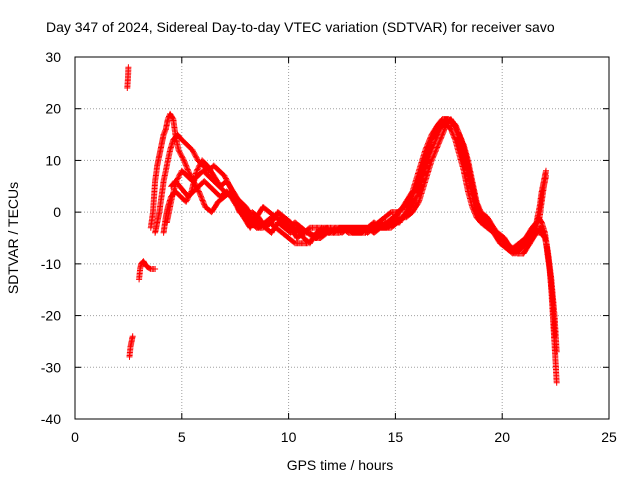 Image resolution: width=640 pixels, height=480 pixels. What do you see at coordinates (53, 57) in the screenshot?
I see `y-tick-label: 30` at bounding box center [53, 57].